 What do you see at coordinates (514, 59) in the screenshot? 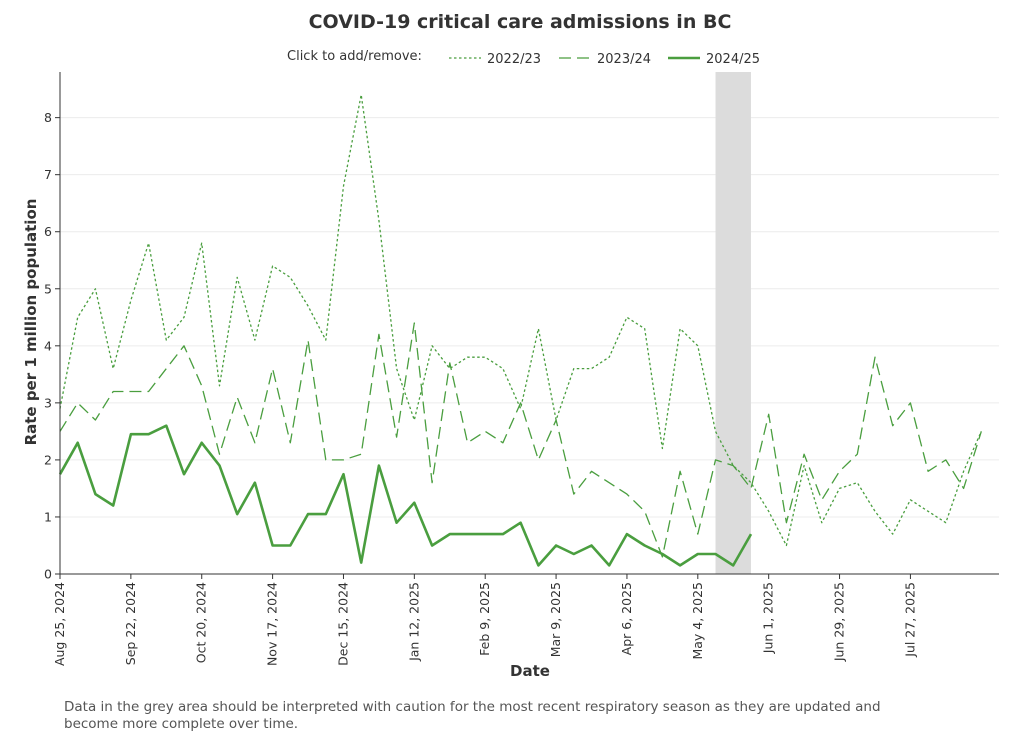
I see `legend-label: 2022/23` at bounding box center [514, 59].